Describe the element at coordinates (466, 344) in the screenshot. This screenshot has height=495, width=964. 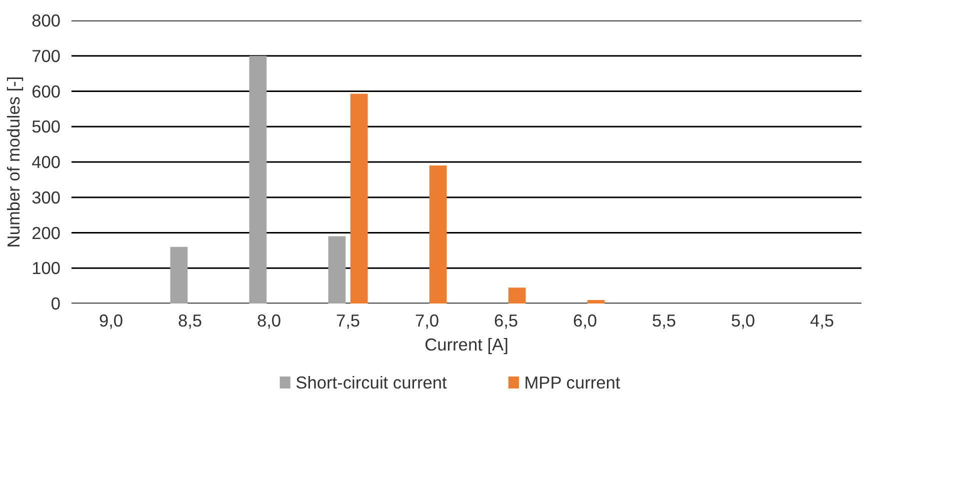
I see `x-axis-title: Current [A]` at that location.